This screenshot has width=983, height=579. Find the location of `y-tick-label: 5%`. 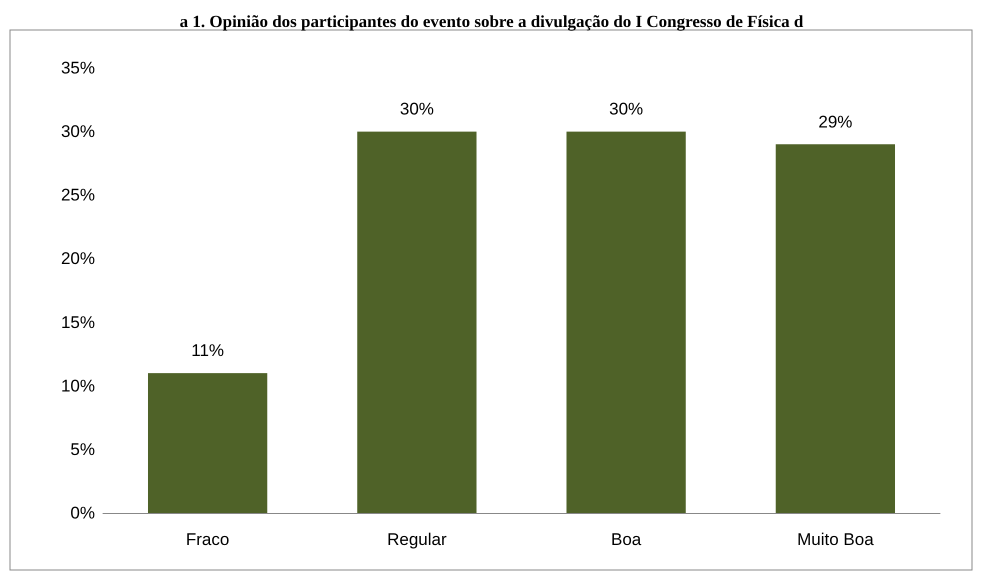

y-tick-label: 5% is located at coordinates (82, 449).